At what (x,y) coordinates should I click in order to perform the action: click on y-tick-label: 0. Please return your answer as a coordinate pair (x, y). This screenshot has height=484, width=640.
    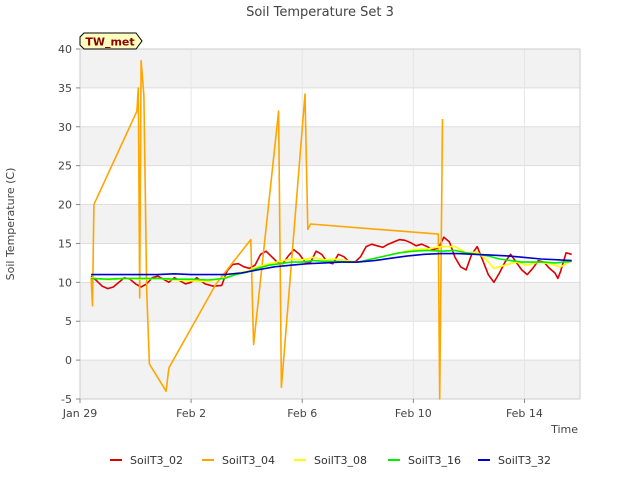
    Looking at the image, I should click on (68, 360).